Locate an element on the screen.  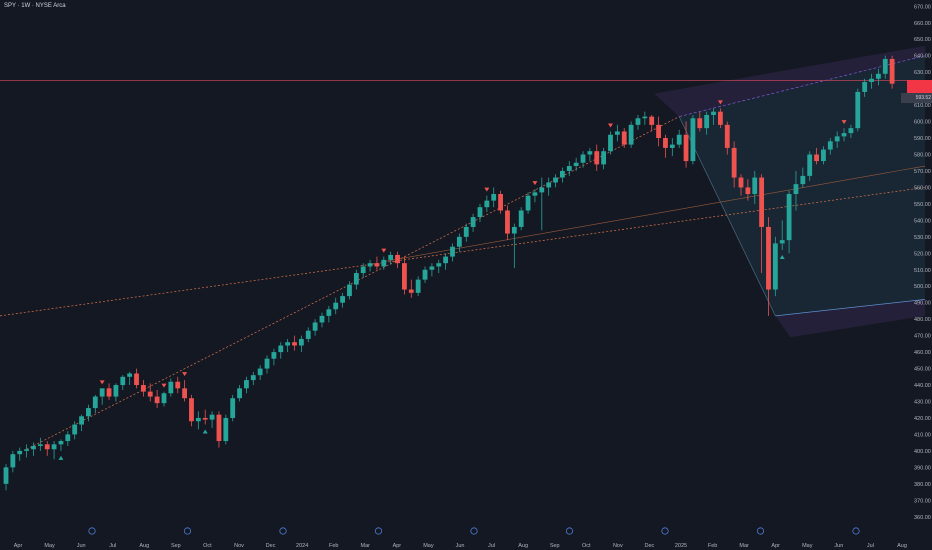
y-tick-label: 430.00 is located at coordinates (922, 402).